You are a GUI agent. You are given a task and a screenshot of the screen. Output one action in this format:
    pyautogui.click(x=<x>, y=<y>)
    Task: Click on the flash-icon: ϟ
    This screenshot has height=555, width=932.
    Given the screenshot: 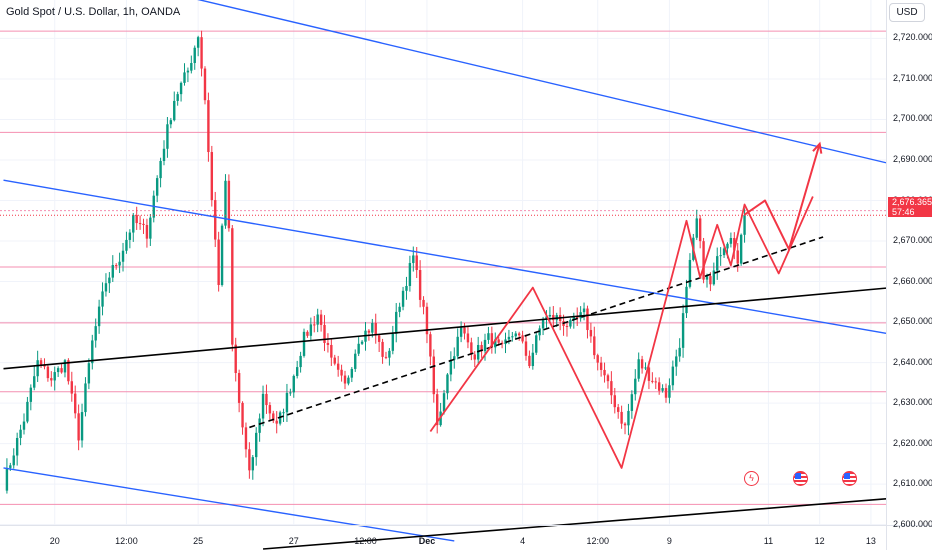 What is the action you would take?
    pyautogui.click(x=751, y=478)
    